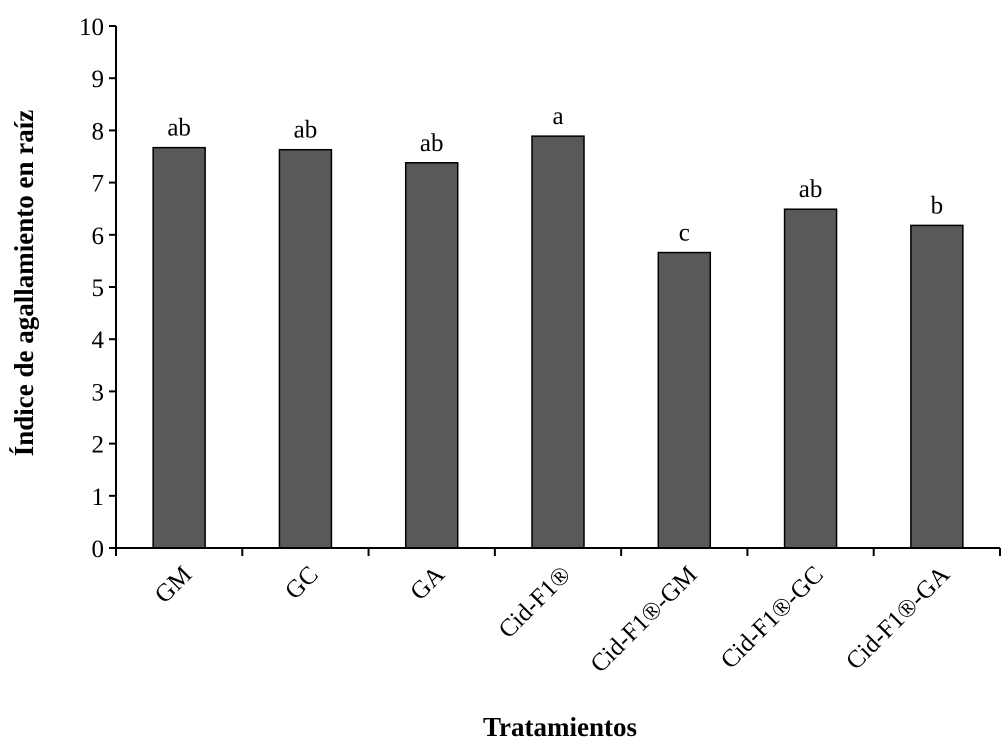 This screenshot has height=746, width=1002. Describe the element at coordinates (91, 27) in the screenshot. I see `y-tick-label: 10` at that location.